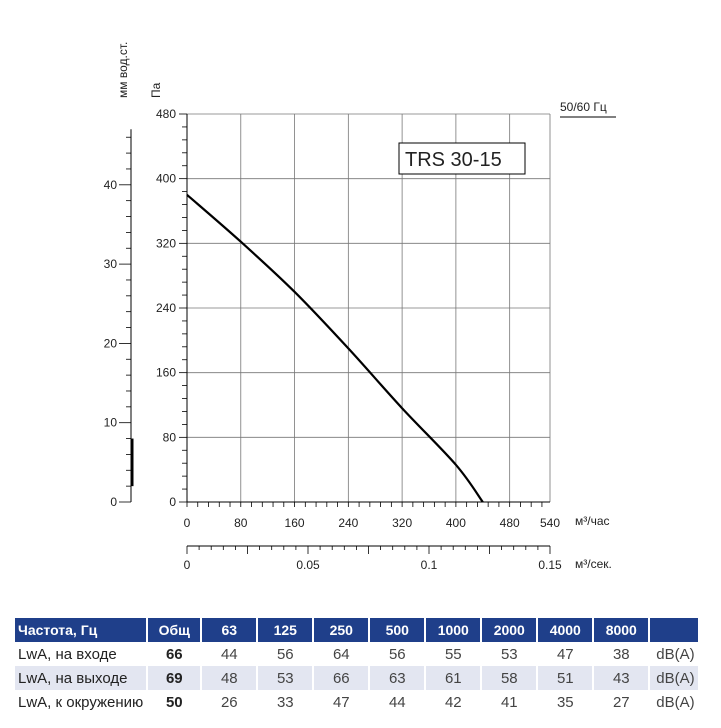 Image resolution: width=721 pixels, height=728 pixels. I want to click on x-tick-label: 0, so click(187, 523).